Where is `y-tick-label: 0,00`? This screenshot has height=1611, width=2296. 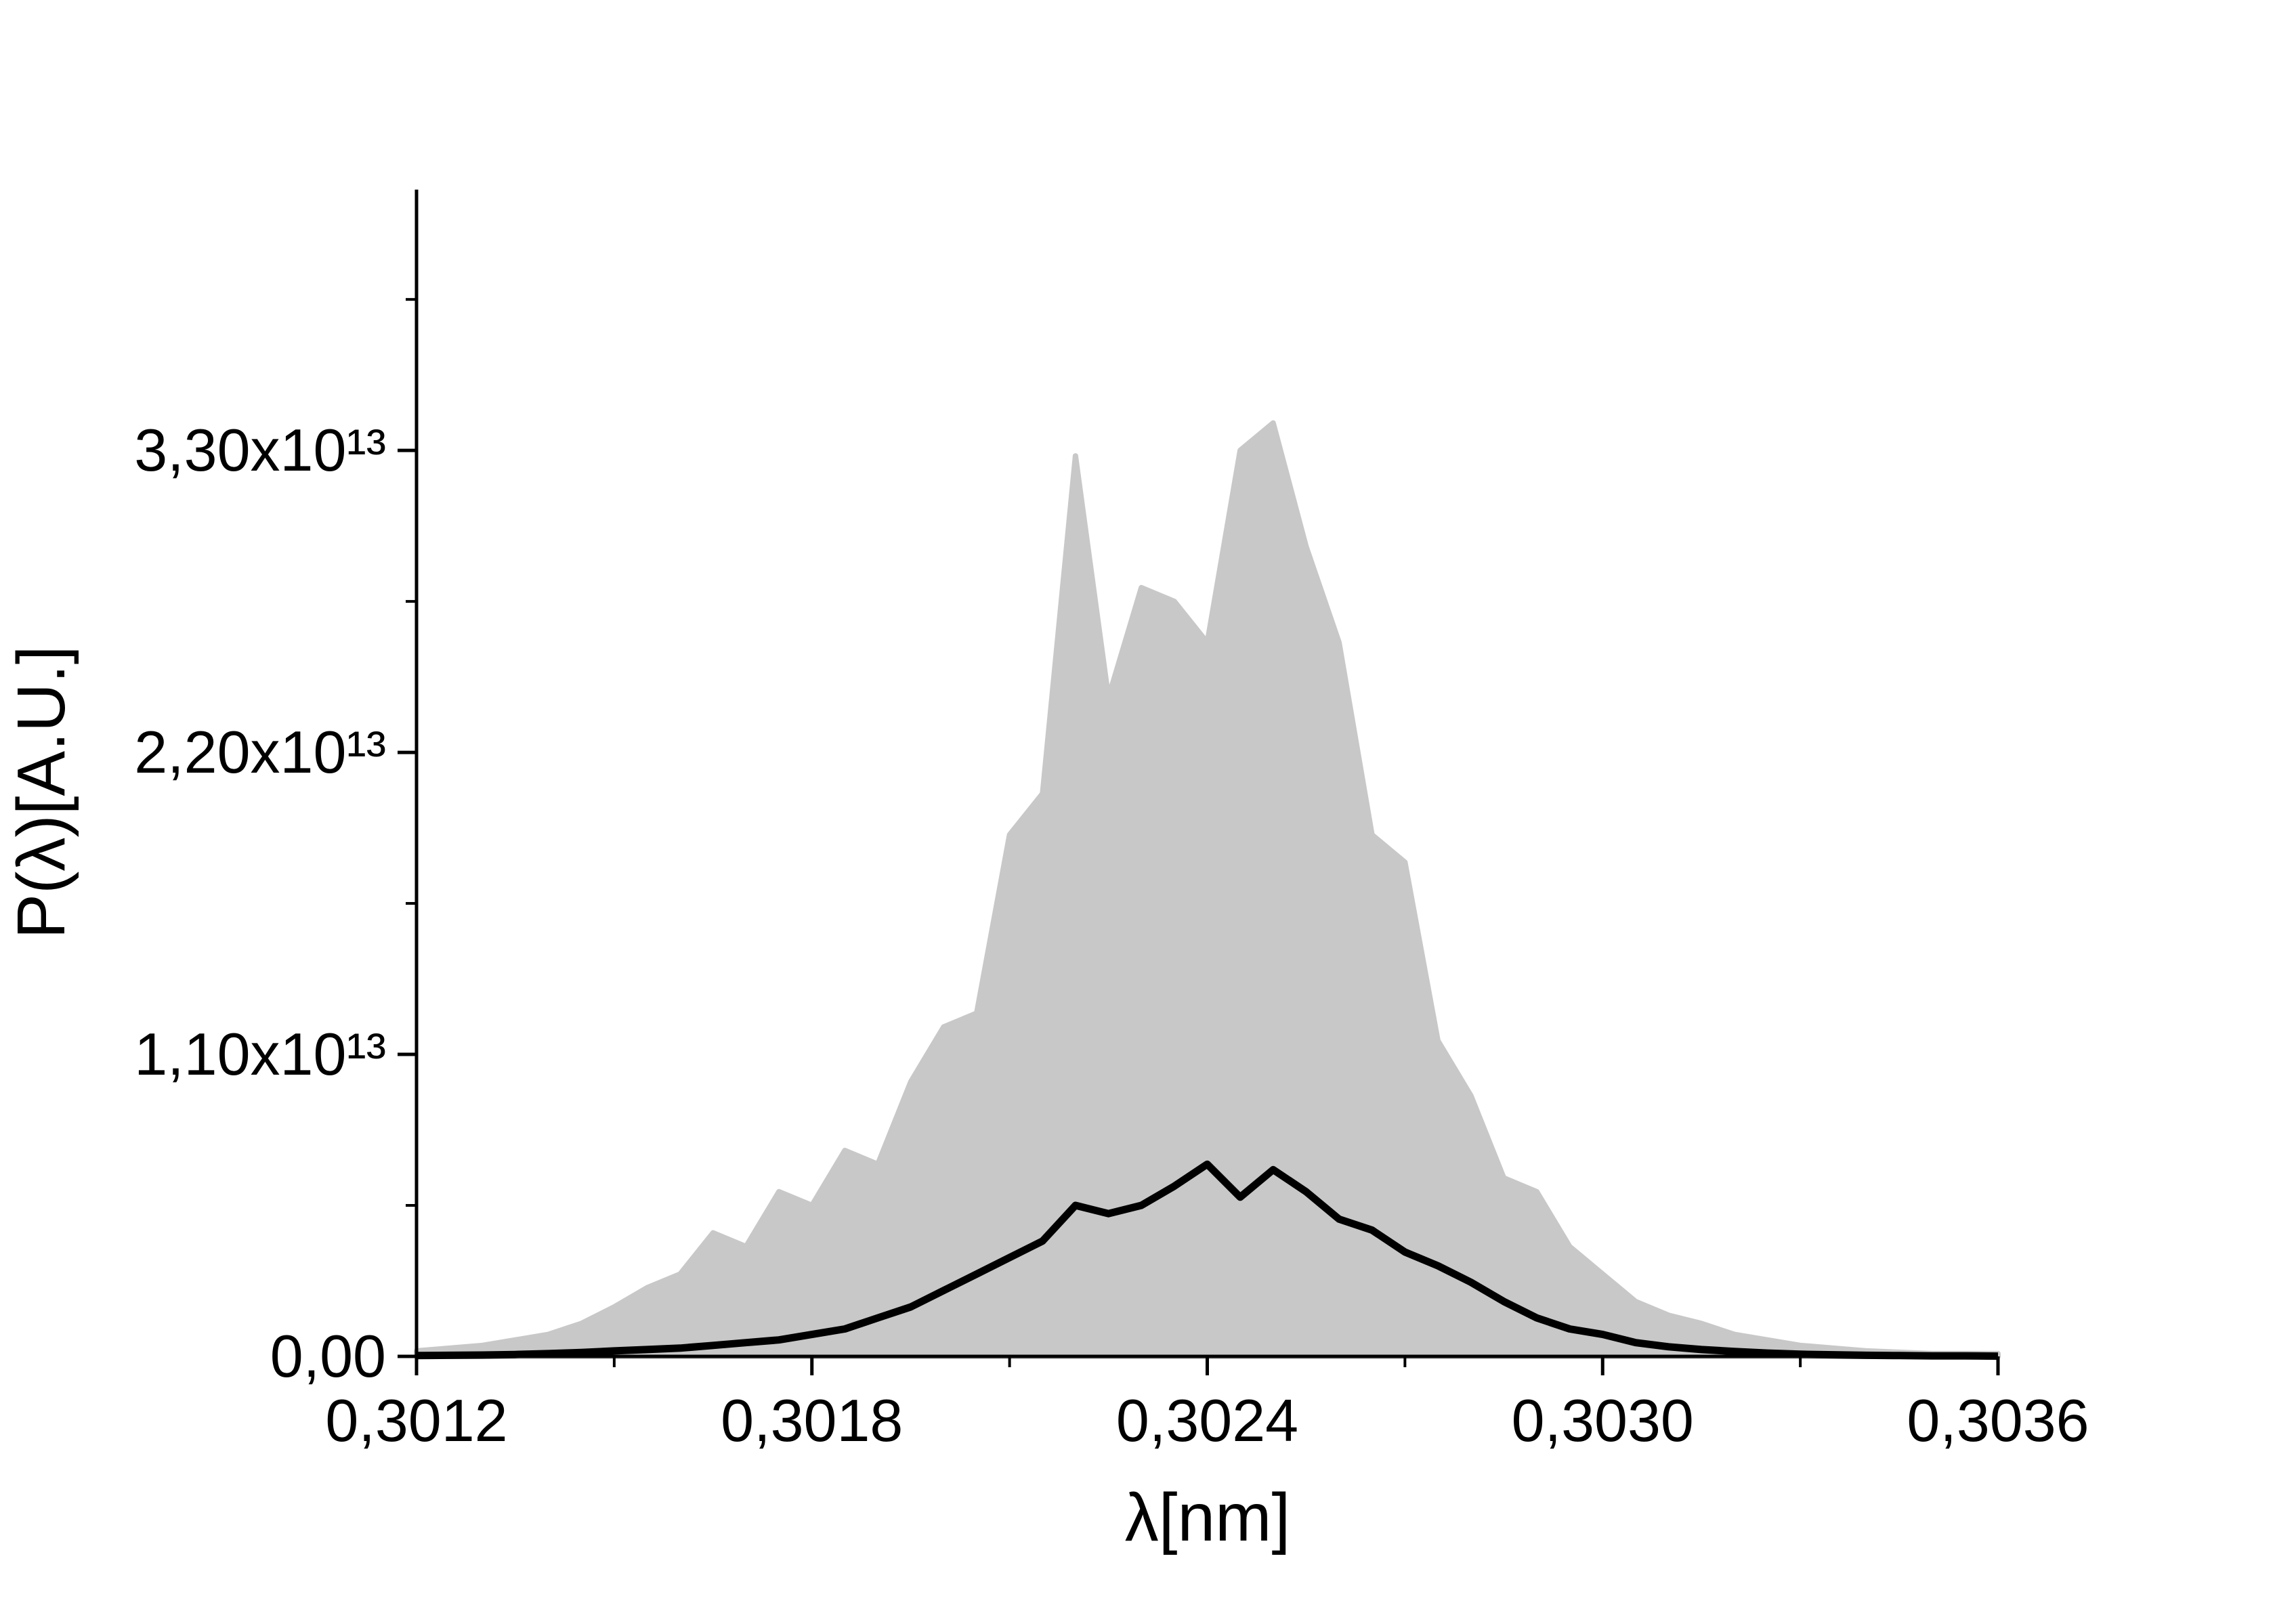 y-tick-label: 0,00 is located at coordinates (328, 1356).